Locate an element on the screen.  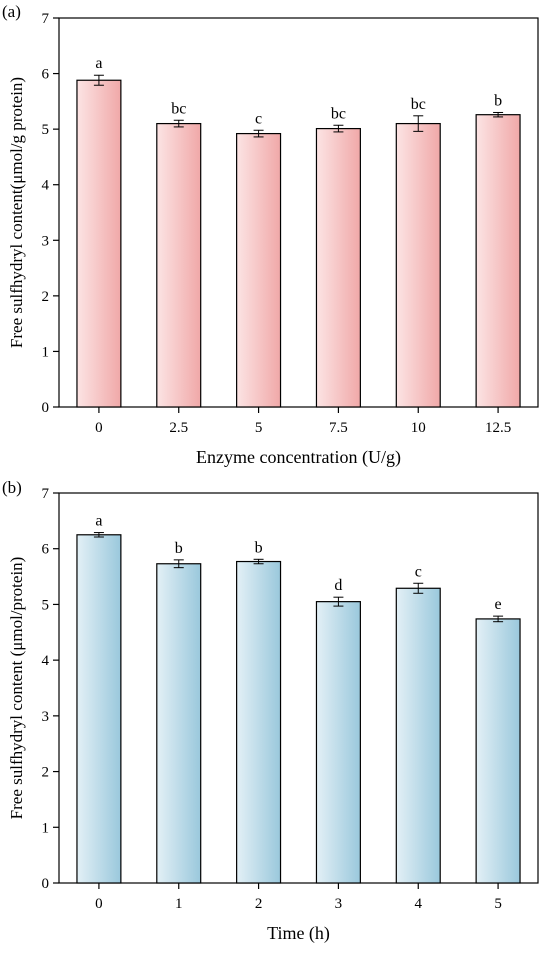
x-axis-label: Enzyme concentration (U/g) is located at coordinates (298, 457).